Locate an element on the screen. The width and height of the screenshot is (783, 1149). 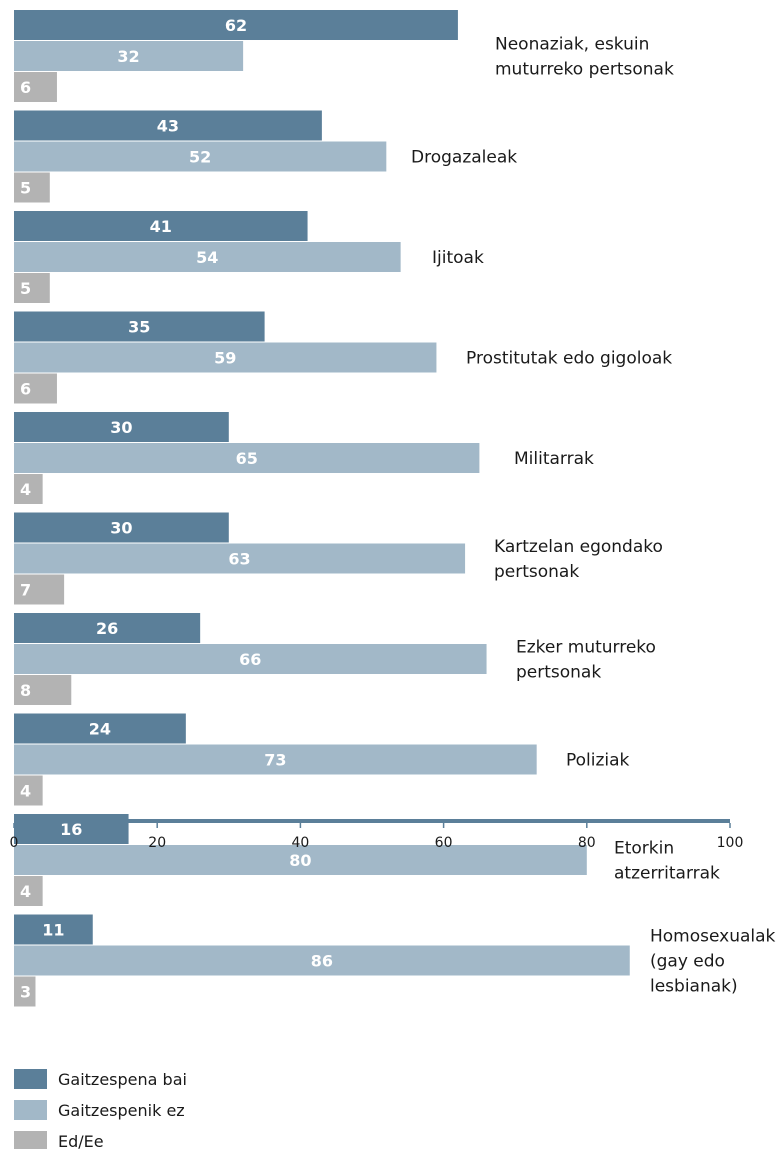
legend-label: Gaitzespenik ez is located at coordinates (121, 1110).